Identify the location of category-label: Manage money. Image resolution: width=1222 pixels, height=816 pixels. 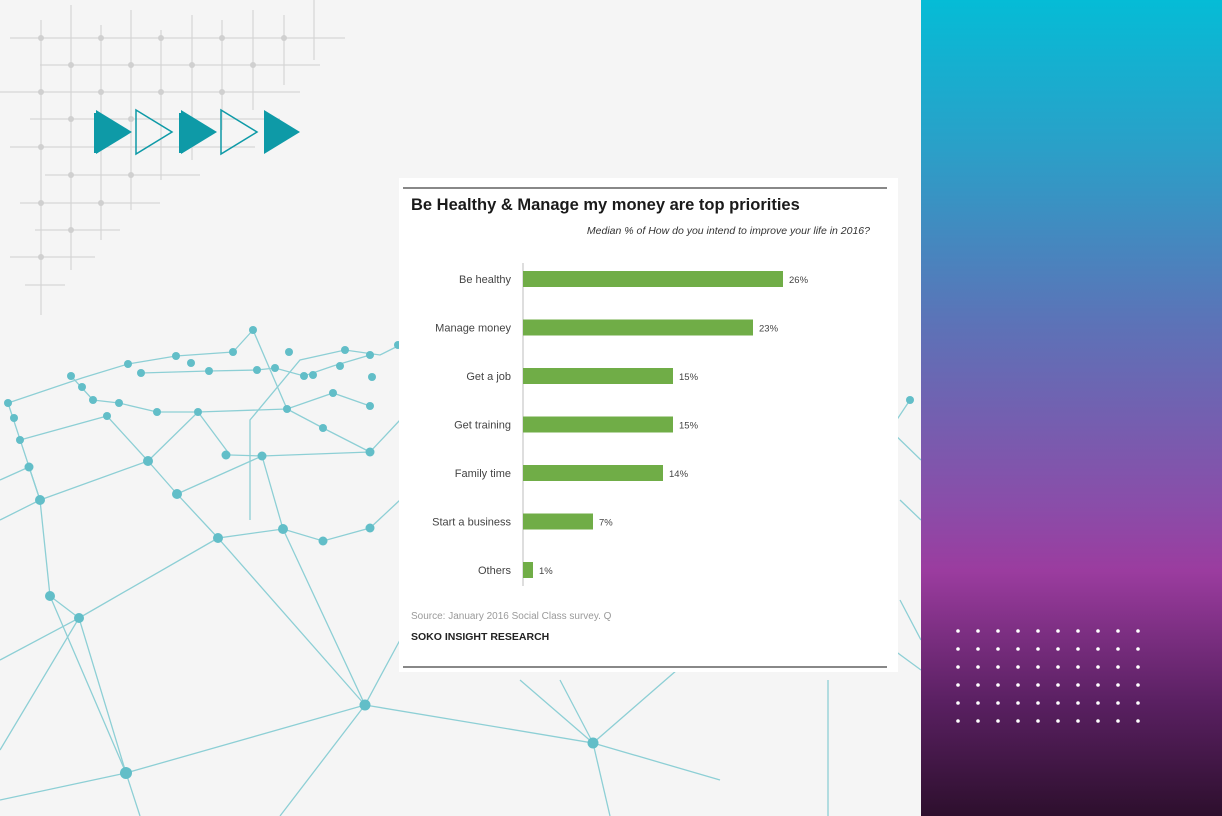
(473, 329).